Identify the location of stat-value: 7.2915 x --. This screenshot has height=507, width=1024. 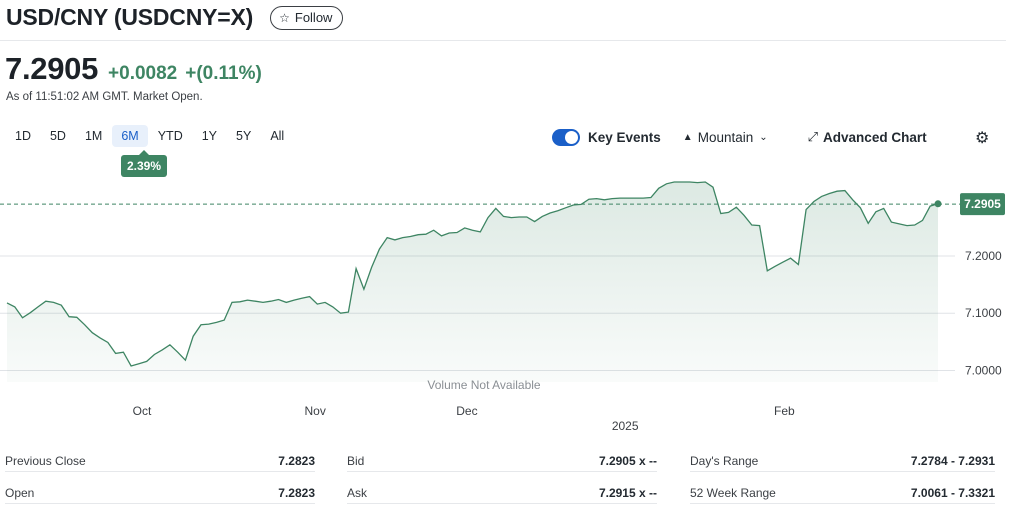
(627, 493).